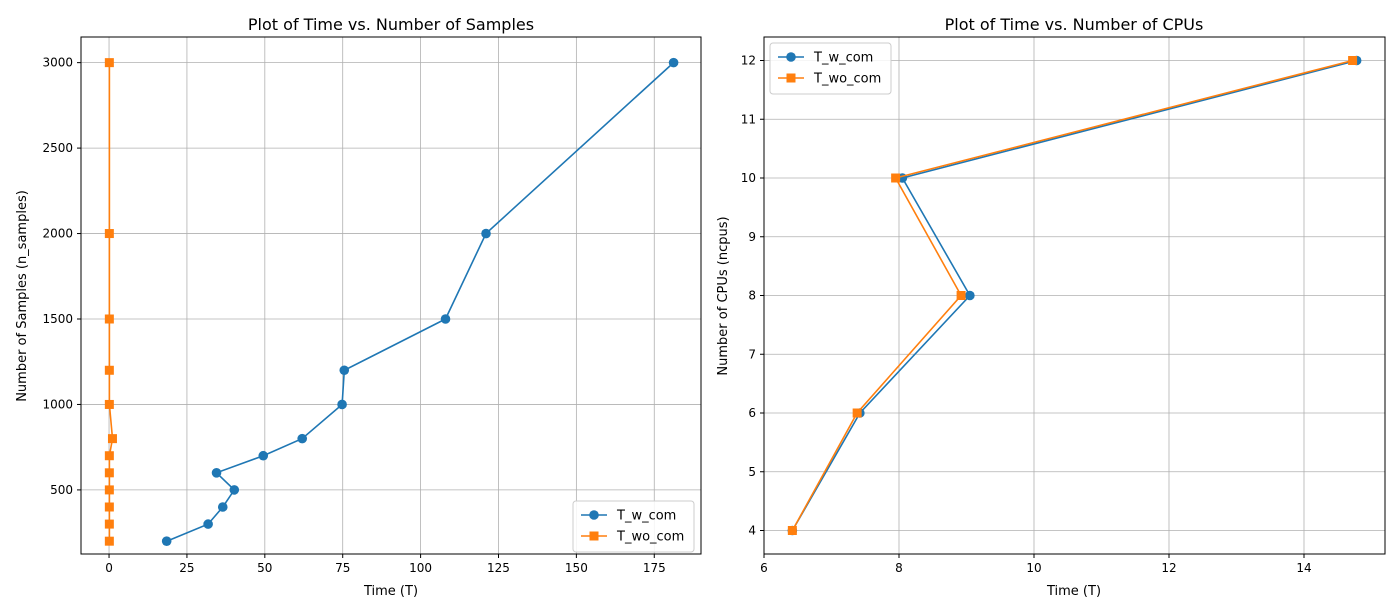 The width and height of the screenshot is (1400, 614). What do you see at coordinates (748, 119) in the screenshot?
I see `y-tick-label: 11` at bounding box center [748, 119].